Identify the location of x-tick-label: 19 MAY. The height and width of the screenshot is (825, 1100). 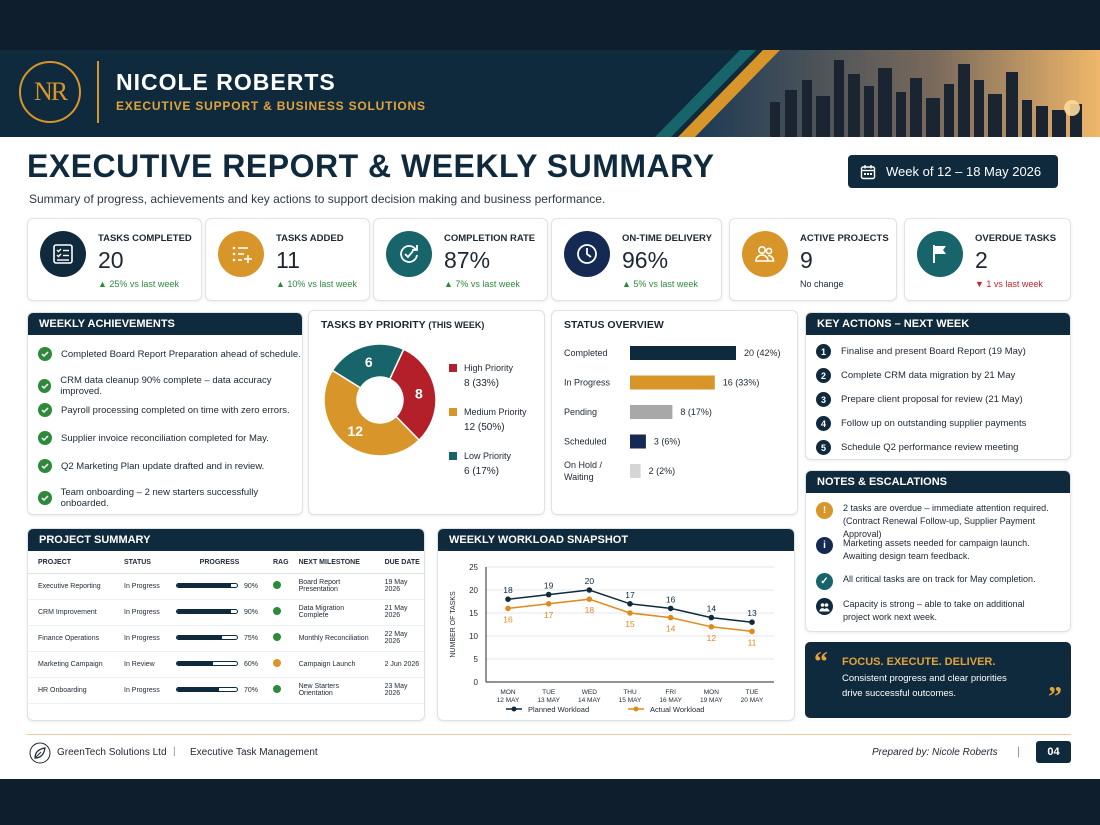
(711, 700).